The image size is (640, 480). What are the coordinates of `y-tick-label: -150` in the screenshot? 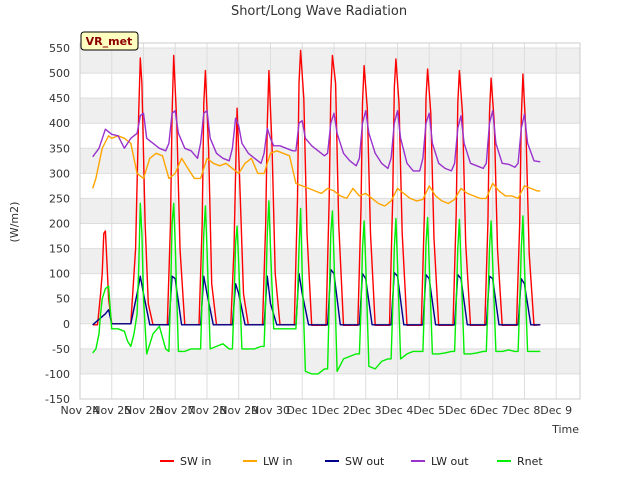 It's located at (57, 399).